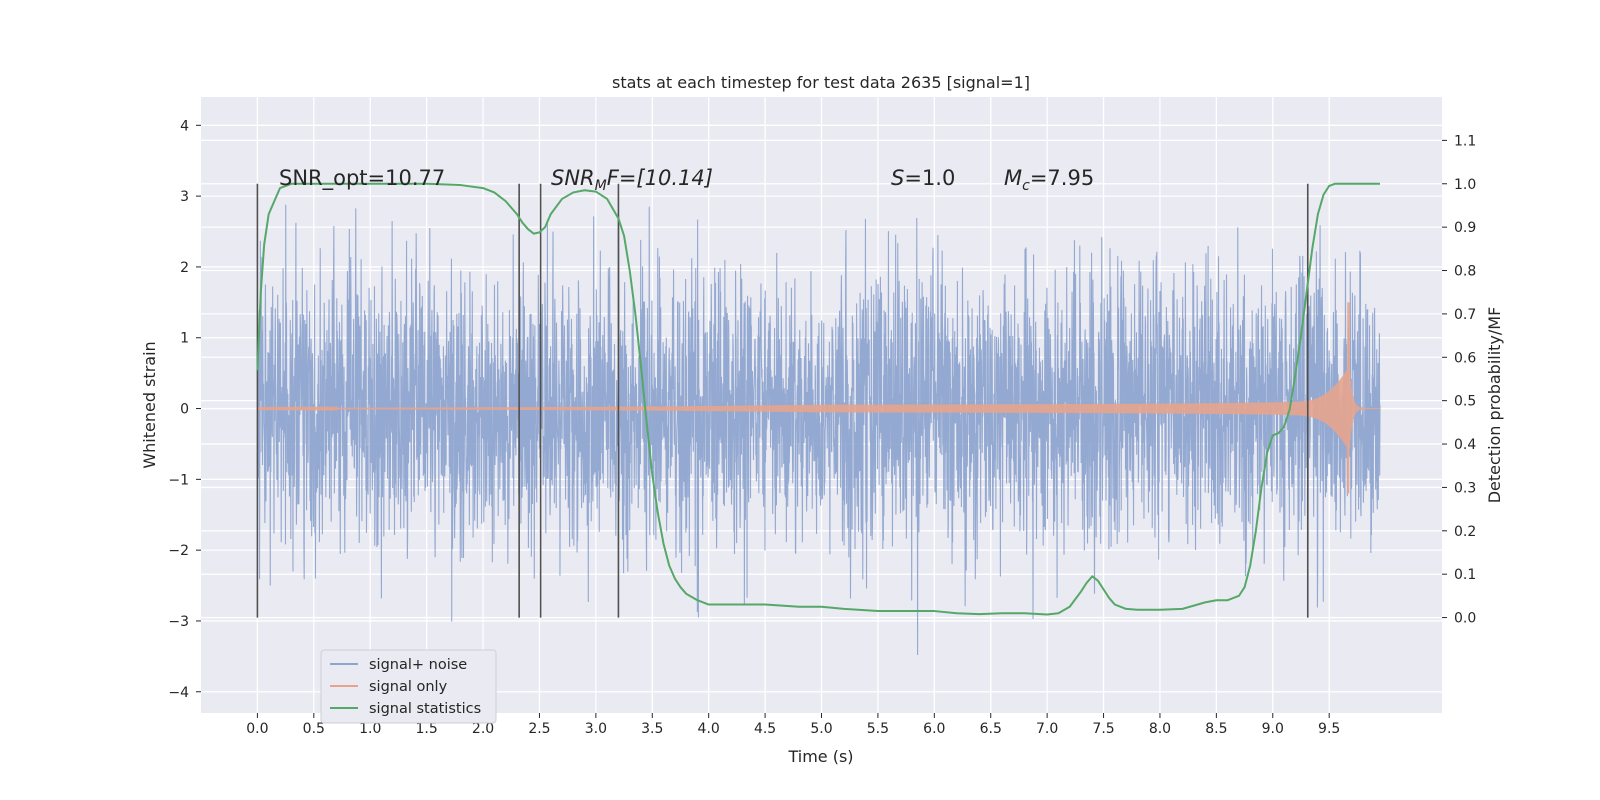  What do you see at coordinates (1465, 575) in the screenshot?
I see `y-right-tick-label: 0.1` at bounding box center [1465, 575].